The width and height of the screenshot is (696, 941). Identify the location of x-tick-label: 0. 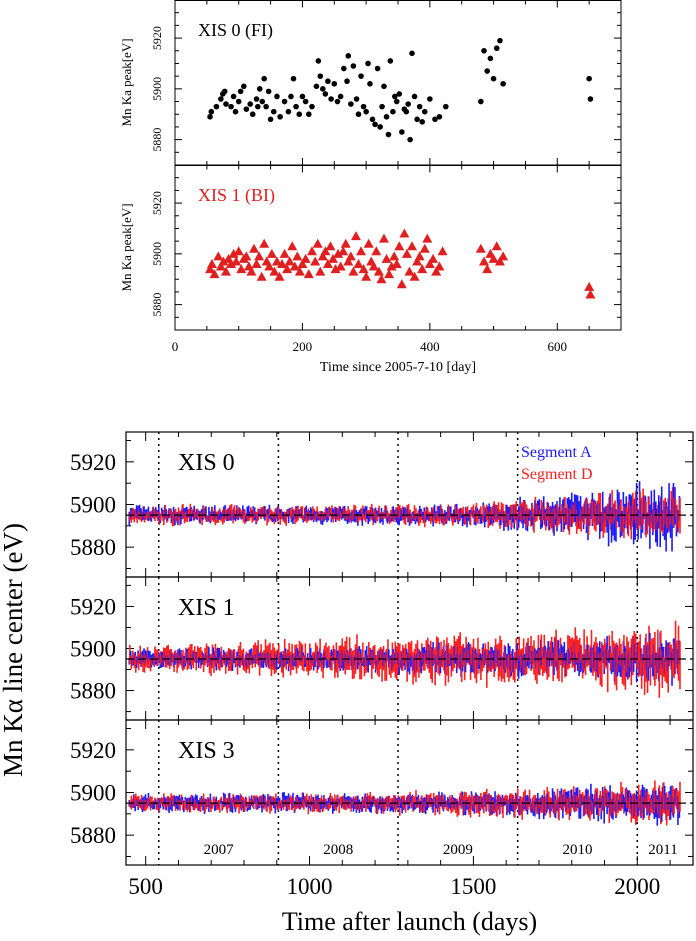
(175, 346).